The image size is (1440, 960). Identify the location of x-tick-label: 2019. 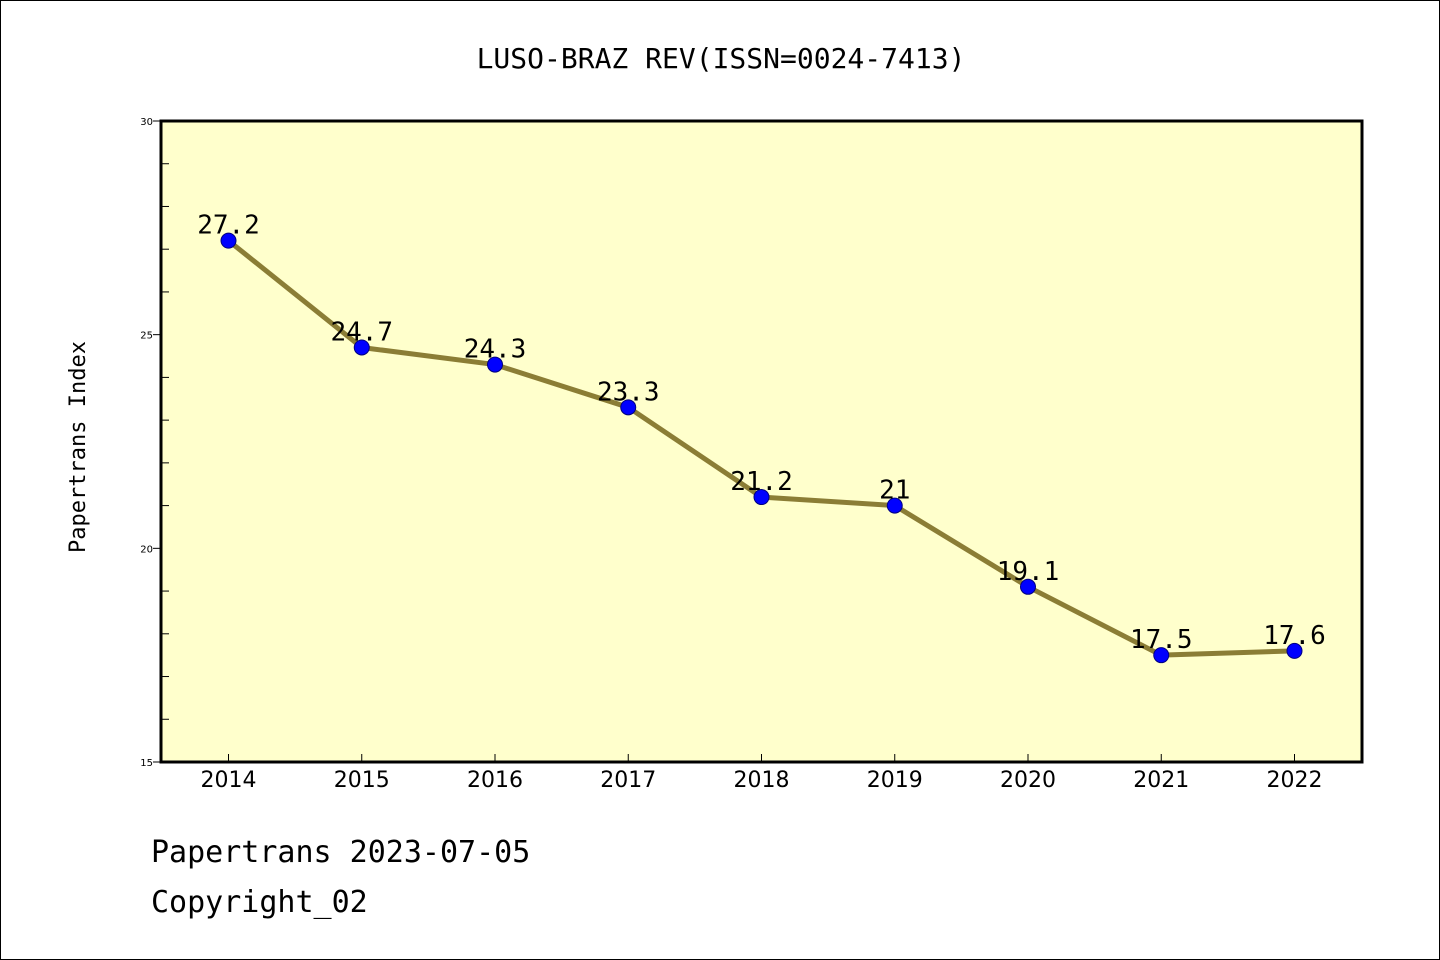
(895, 780).